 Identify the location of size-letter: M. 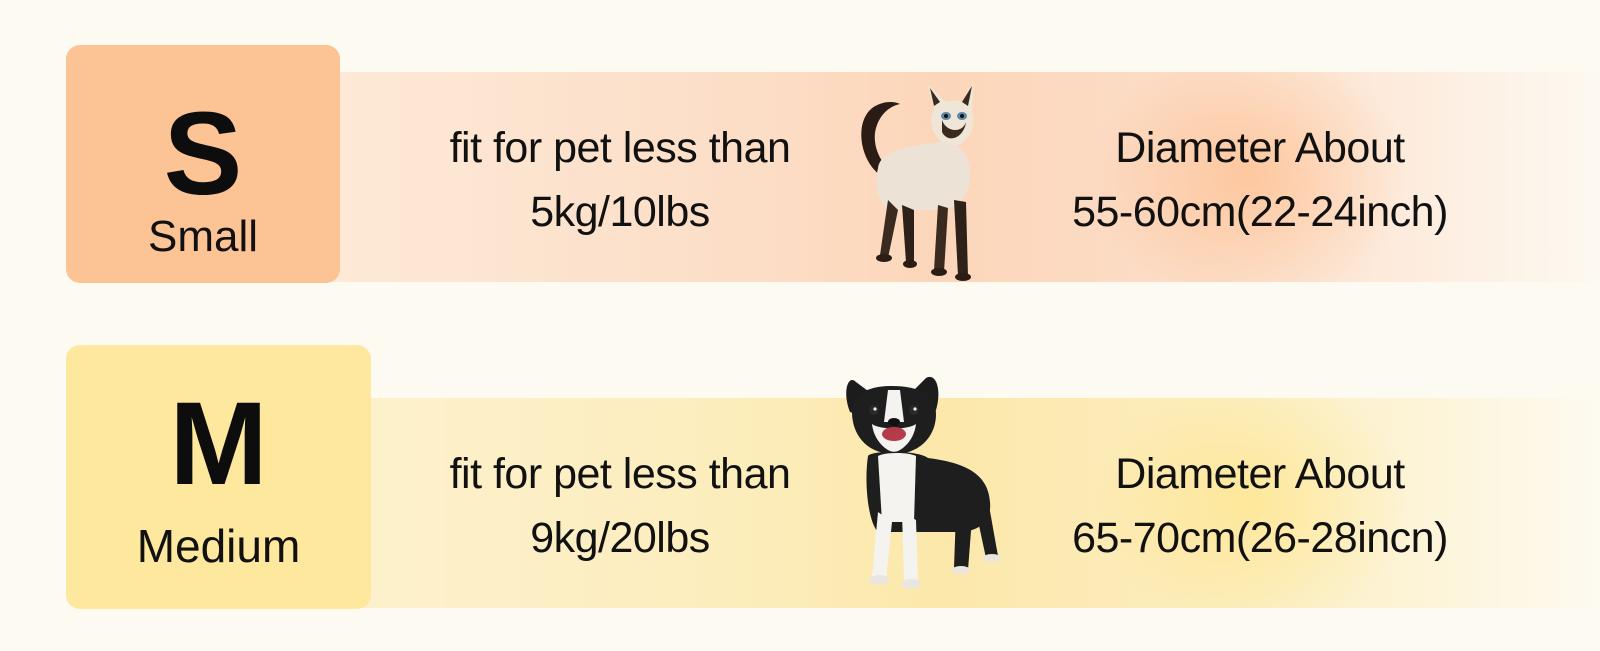
(218, 444).